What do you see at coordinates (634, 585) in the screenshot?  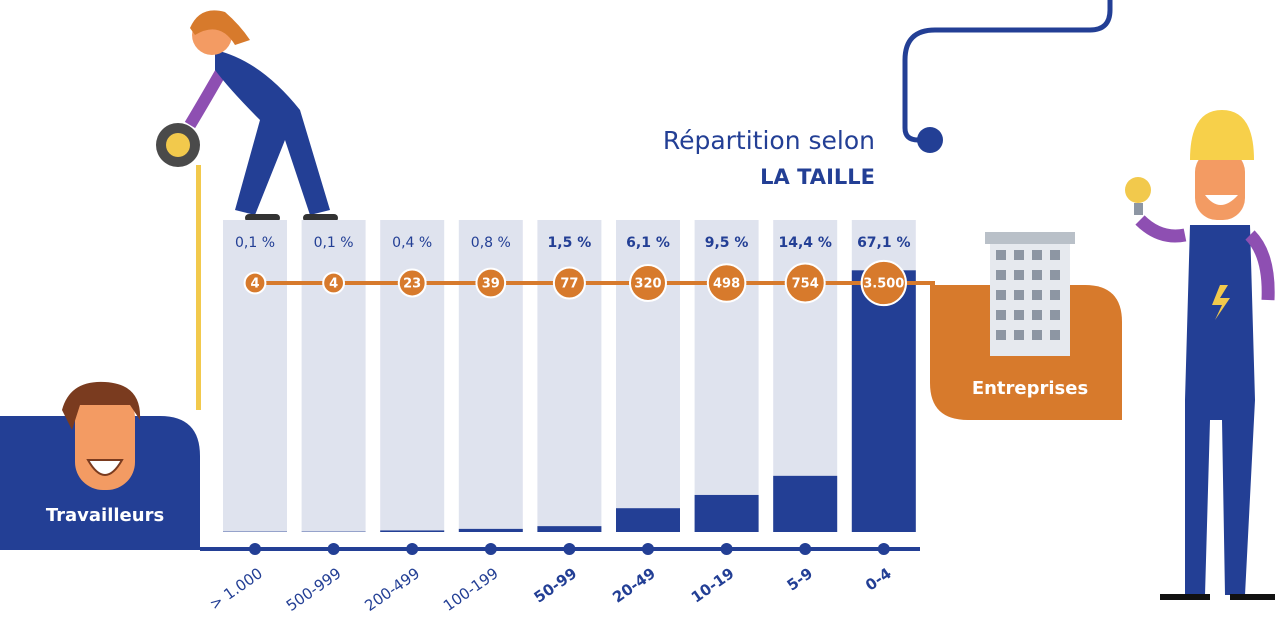 I see `x-tick-label: 20-49` at bounding box center [634, 585].